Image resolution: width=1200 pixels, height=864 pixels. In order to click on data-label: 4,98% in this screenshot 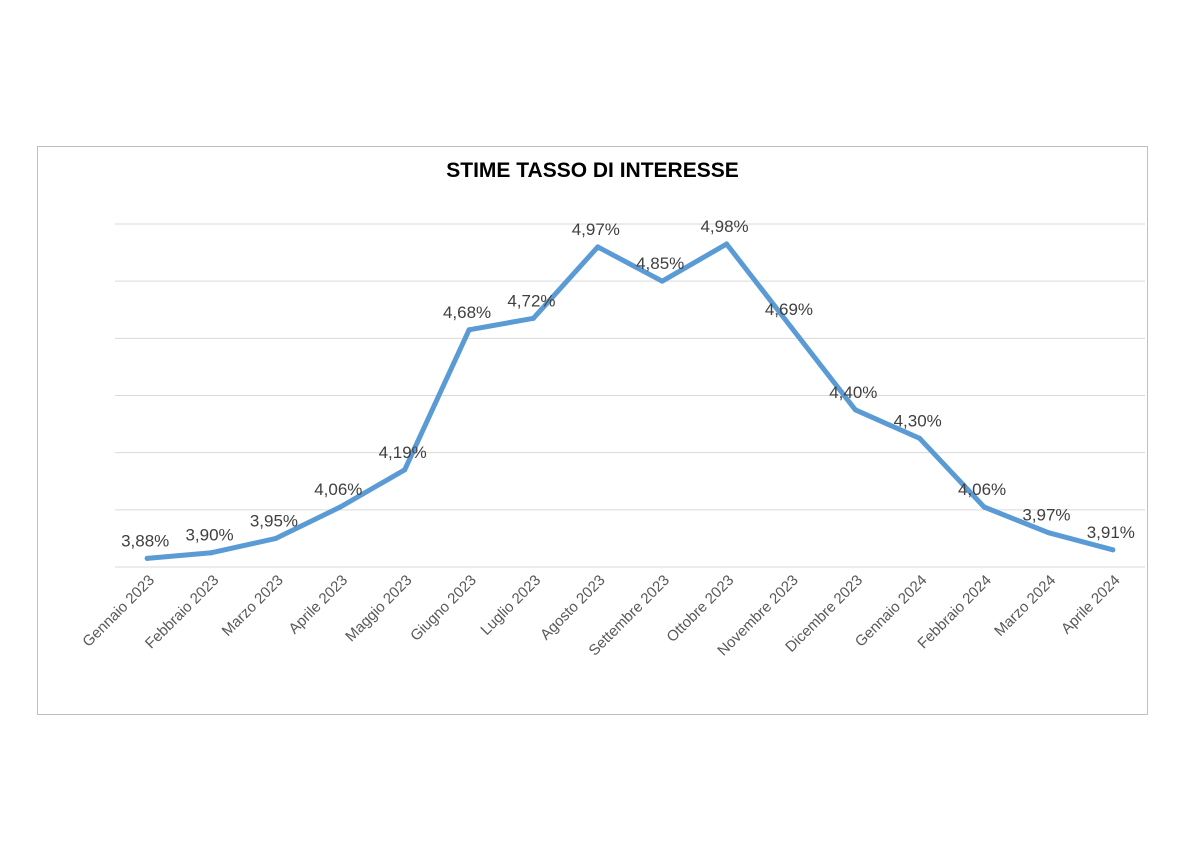, I will do `click(724, 226)`.